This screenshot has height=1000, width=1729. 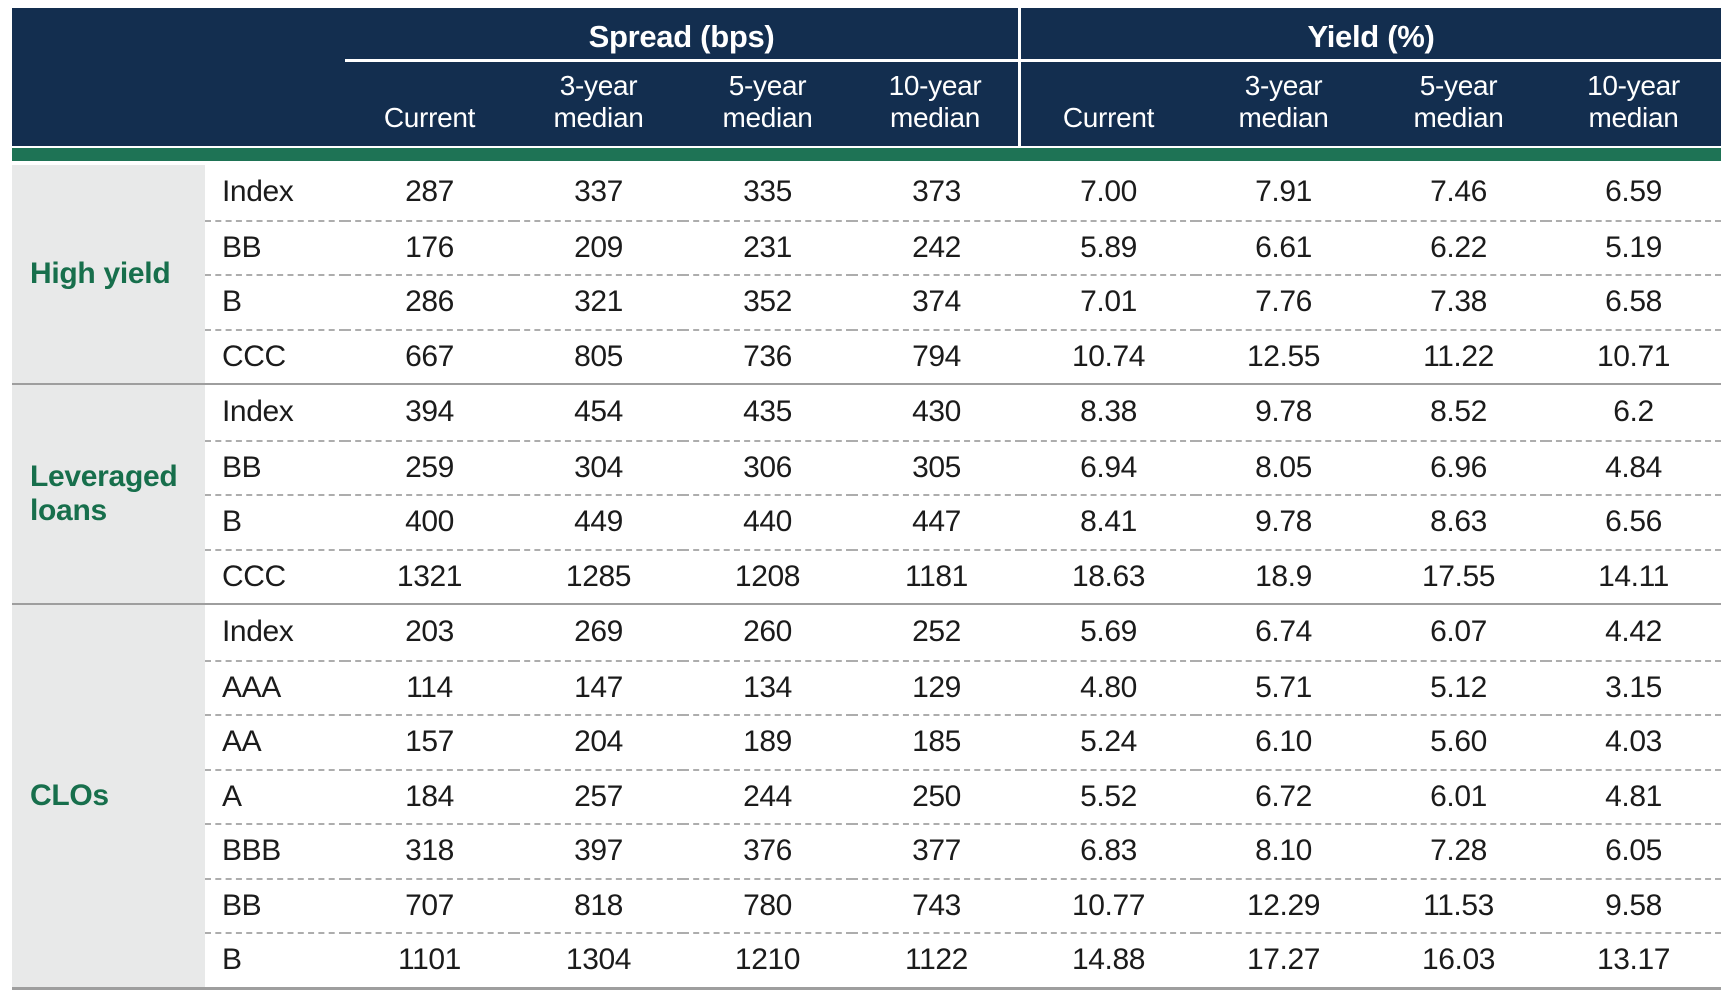 What do you see at coordinates (1108, 356) in the screenshot?
I see `yield-cell: 10.74` at bounding box center [1108, 356].